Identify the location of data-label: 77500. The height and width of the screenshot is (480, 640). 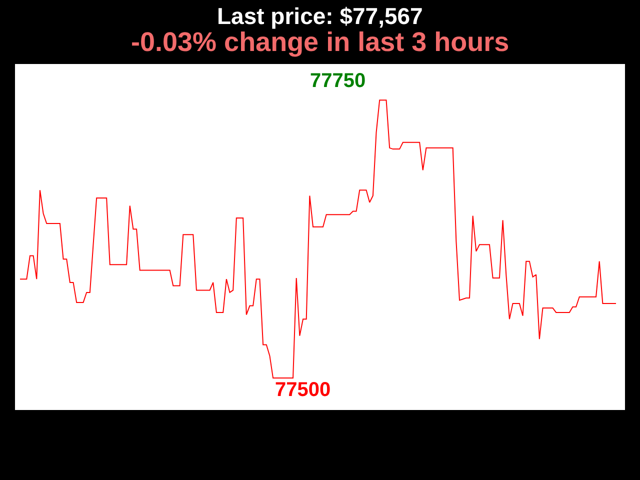
(303, 390).